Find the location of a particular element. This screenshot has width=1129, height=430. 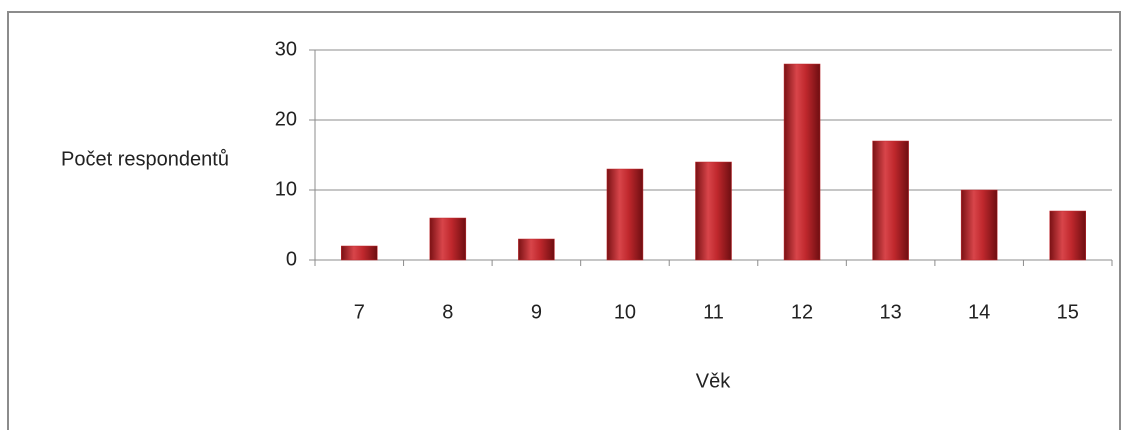

x-tick-label: 11 is located at coordinates (713, 312).